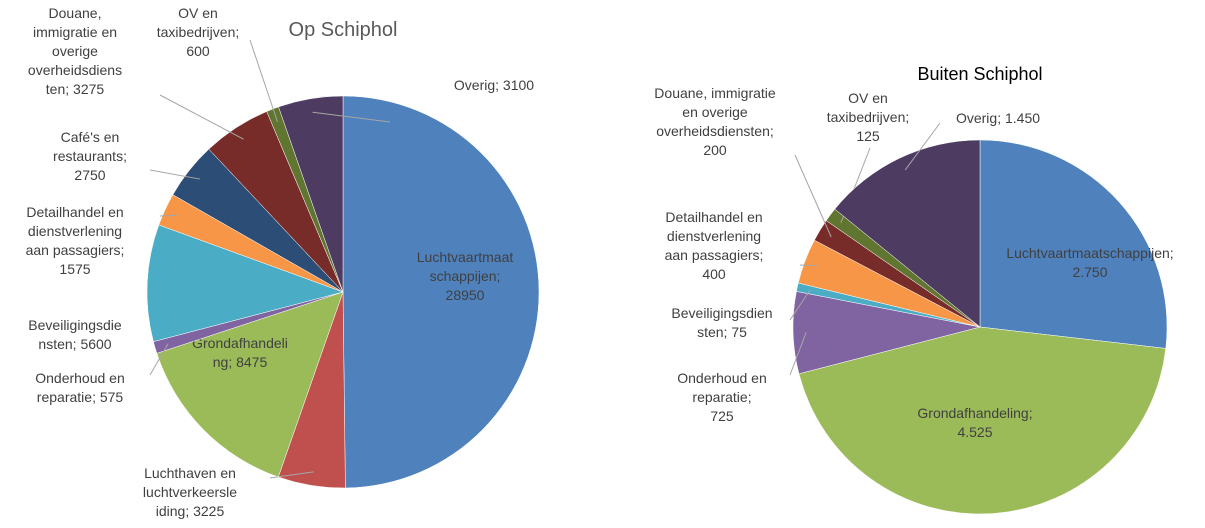 The width and height of the screenshot is (1205, 528). I want to click on data-label: Onderhoud en reparatie; 725, so click(722, 397).